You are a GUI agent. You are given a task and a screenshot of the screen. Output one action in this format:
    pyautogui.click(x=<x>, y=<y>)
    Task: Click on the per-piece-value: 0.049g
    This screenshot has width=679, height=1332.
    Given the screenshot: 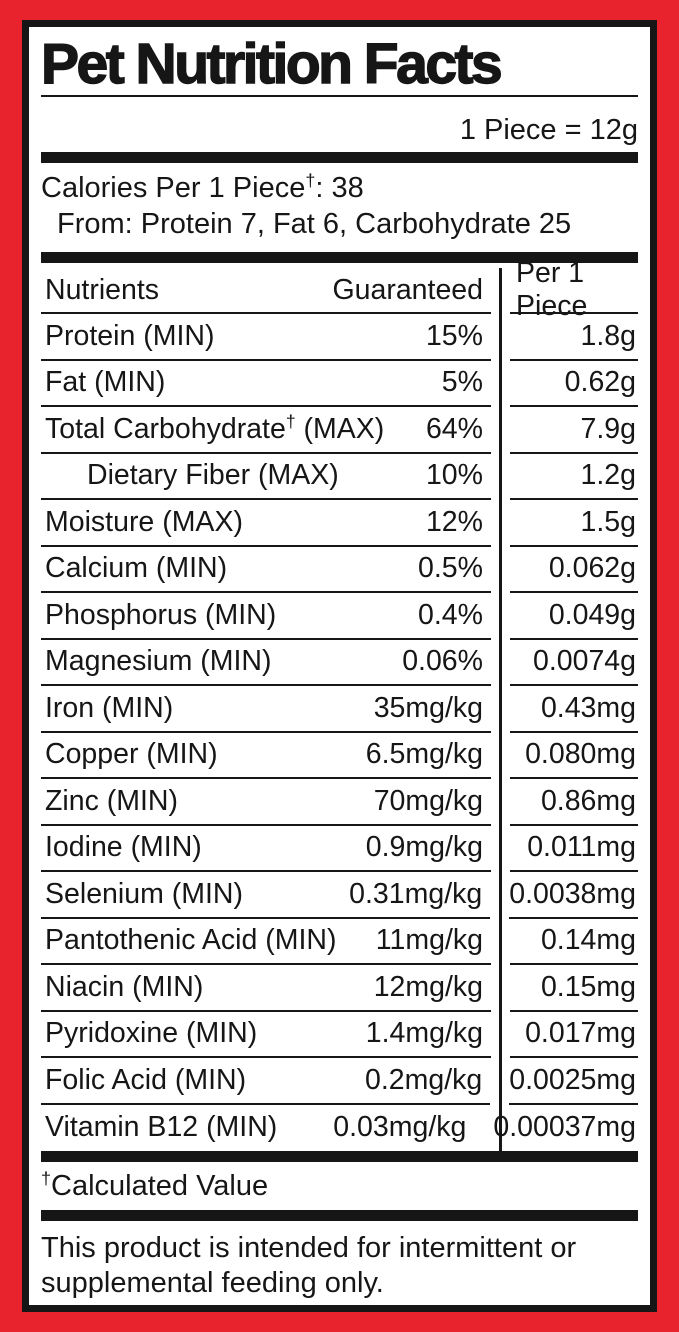 What is the action you would take?
    pyautogui.click(x=592, y=614)
    